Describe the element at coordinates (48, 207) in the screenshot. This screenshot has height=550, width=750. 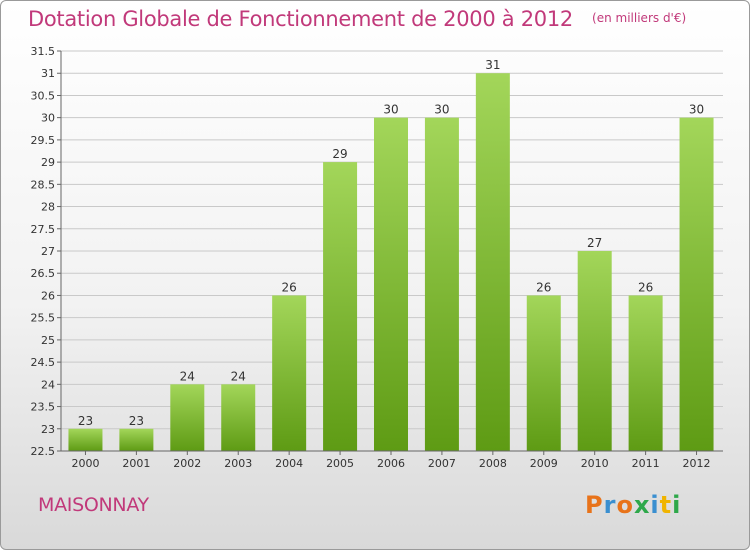
I see `y-tick-label: 28` at that location.